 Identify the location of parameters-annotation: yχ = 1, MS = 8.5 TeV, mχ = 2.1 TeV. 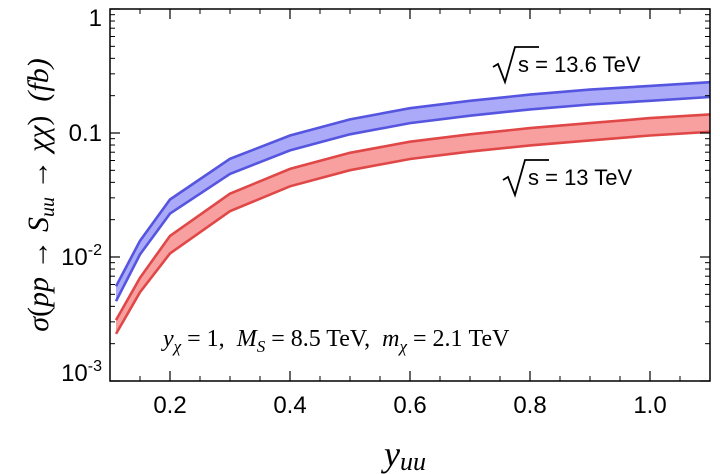
(335, 341).